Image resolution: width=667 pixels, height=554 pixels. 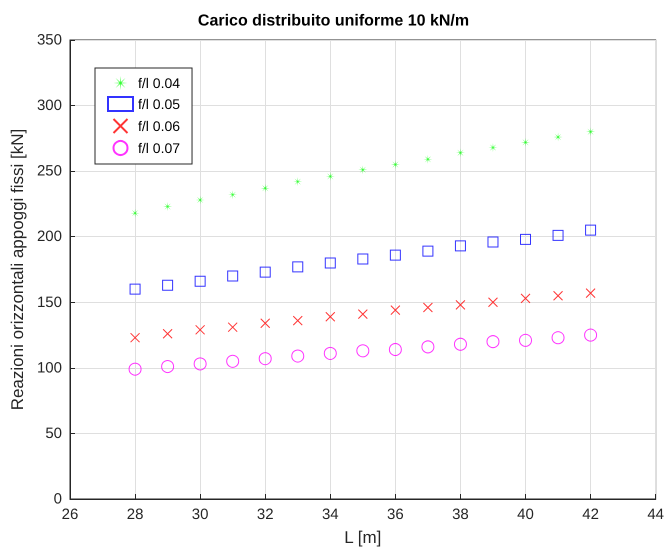 What do you see at coordinates (460, 514) in the screenshot?
I see `x-tick-label: 38` at bounding box center [460, 514].